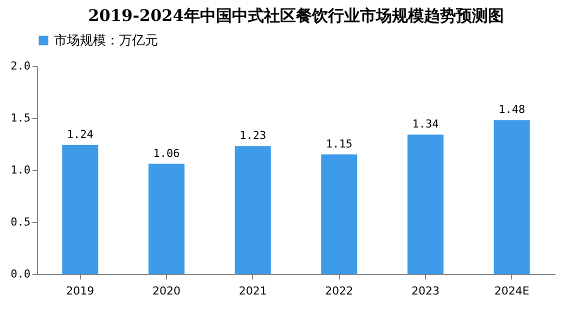 The width and height of the screenshot is (575, 326). Describe the element at coordinates (426, 291) in the screenshot. I see `x-tick-label: 2023` at that location.